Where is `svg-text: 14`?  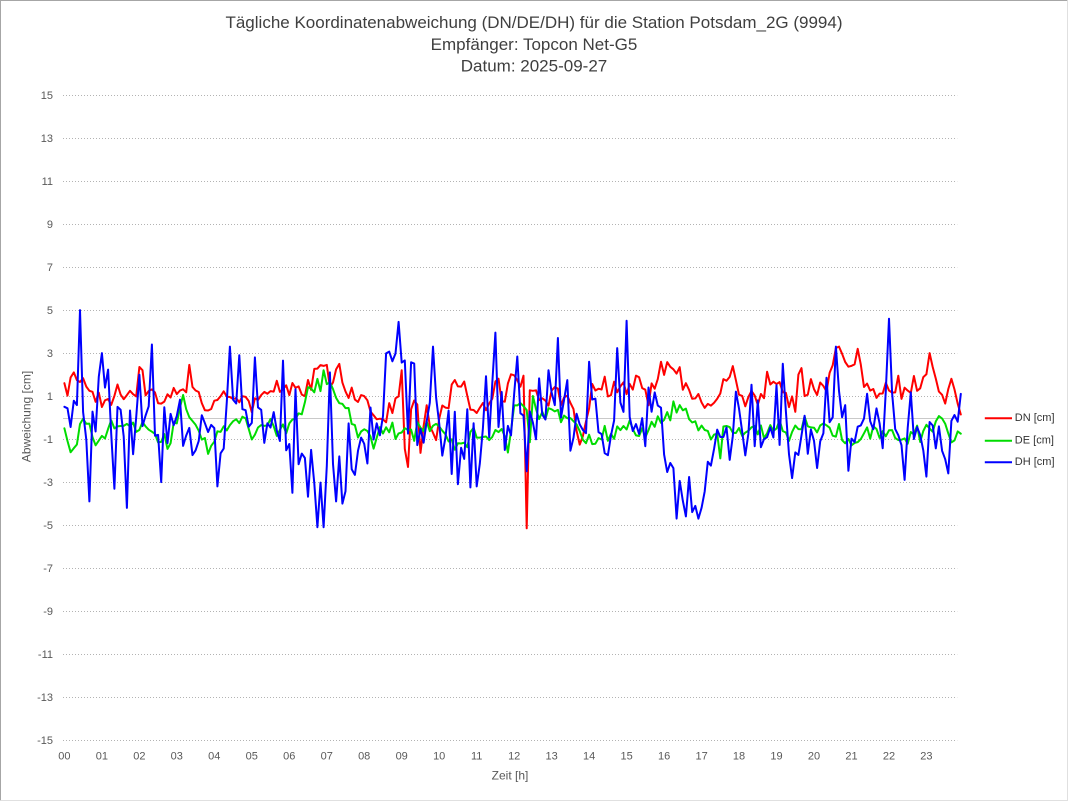
svg-text: 14 is located at coordinates (589, 757).